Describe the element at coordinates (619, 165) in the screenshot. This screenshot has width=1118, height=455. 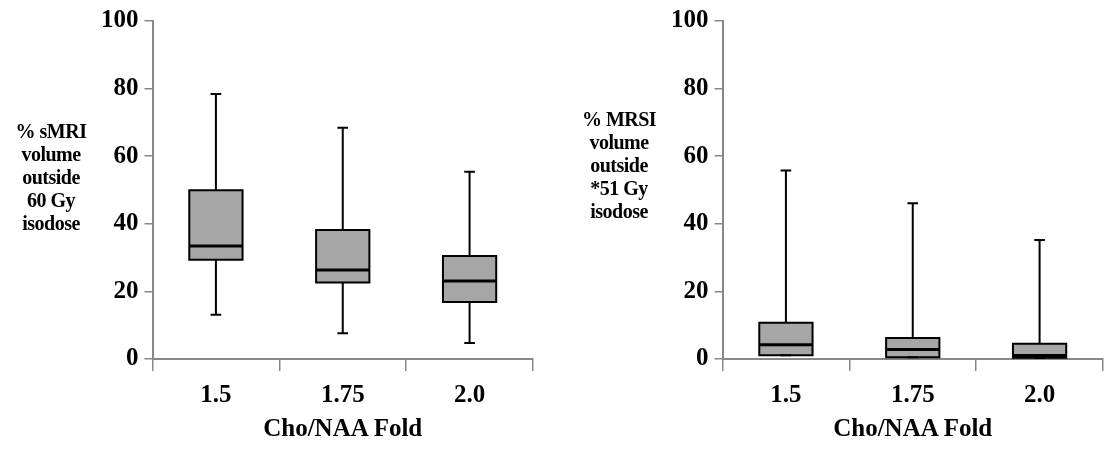
I see `y-axis-title: % MRSI volume outside *51 Gy isodose` at that location.